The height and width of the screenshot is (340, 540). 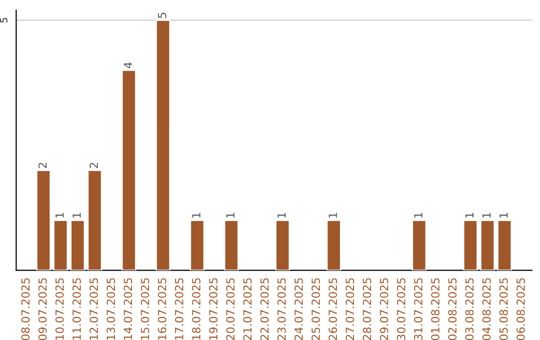 I want to click on x-tick-label: 20.07.2025, so click(x=230, y=309).